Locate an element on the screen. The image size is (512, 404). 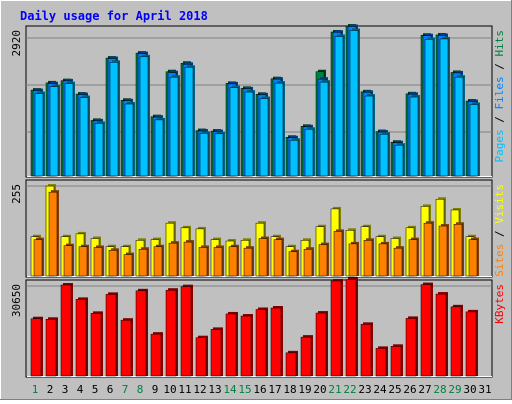
hits-panel-legend-item: Pages is located at coordinates (499, 145).